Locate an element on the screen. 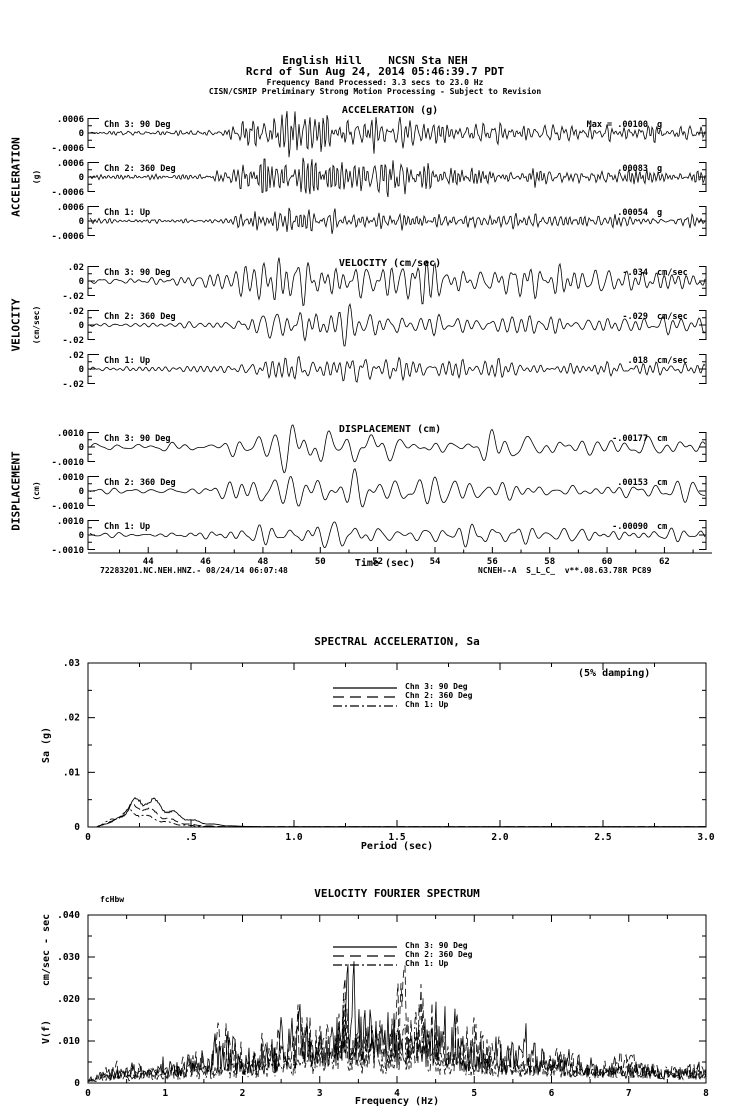  sa-plot-title: SPECTRAL ACCELERATION, Sa is located at coordinates (397, 641).